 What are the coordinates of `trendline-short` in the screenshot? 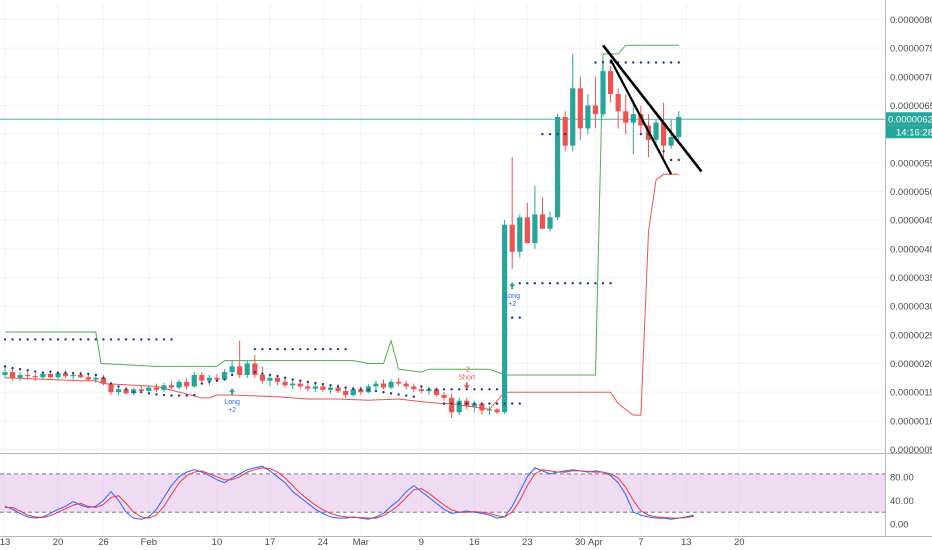 It's located at (641, 117).